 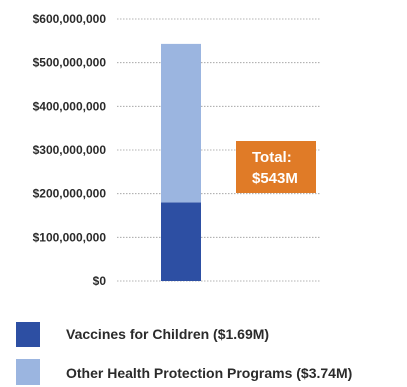 I want to click on legend-swatch-vaccines, so click(x=28, y=334).